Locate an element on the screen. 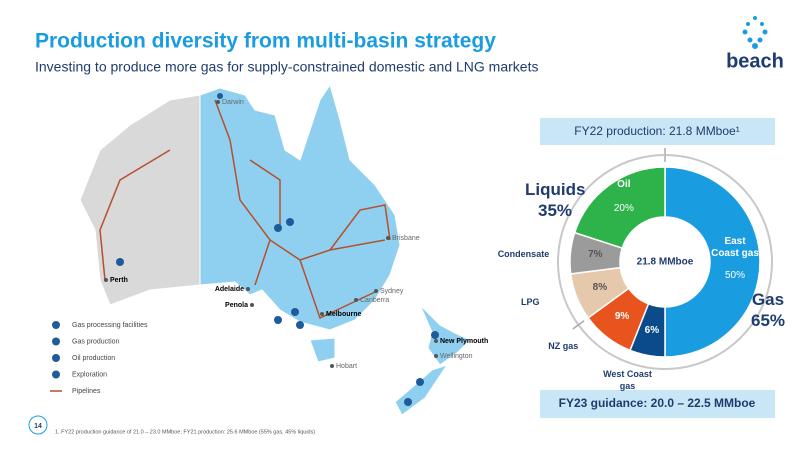 This screenshot has height=450, width=800. footer-box is located at coordinates (657, 404).